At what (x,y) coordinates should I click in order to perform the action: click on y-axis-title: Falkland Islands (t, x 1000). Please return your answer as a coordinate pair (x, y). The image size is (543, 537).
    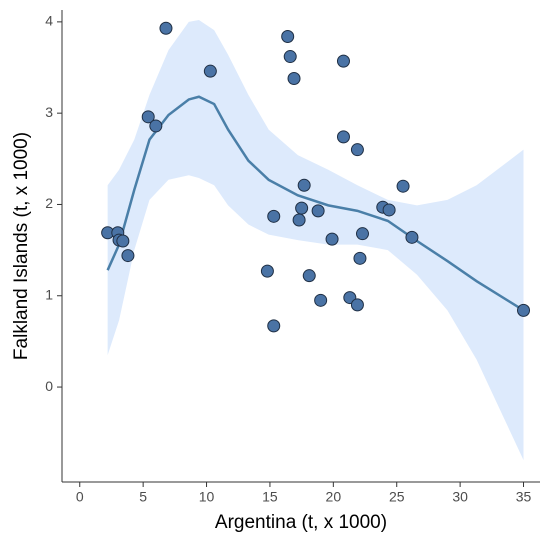
    Looking at the image, I should click on (21, 246).